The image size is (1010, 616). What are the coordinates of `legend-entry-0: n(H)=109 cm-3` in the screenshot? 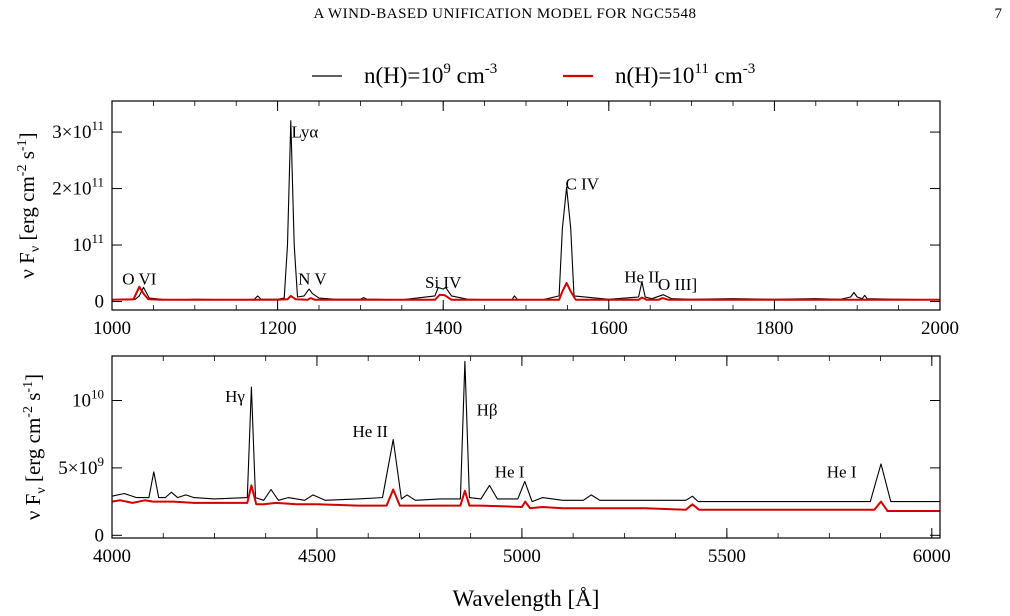 It's located at (430, 74).